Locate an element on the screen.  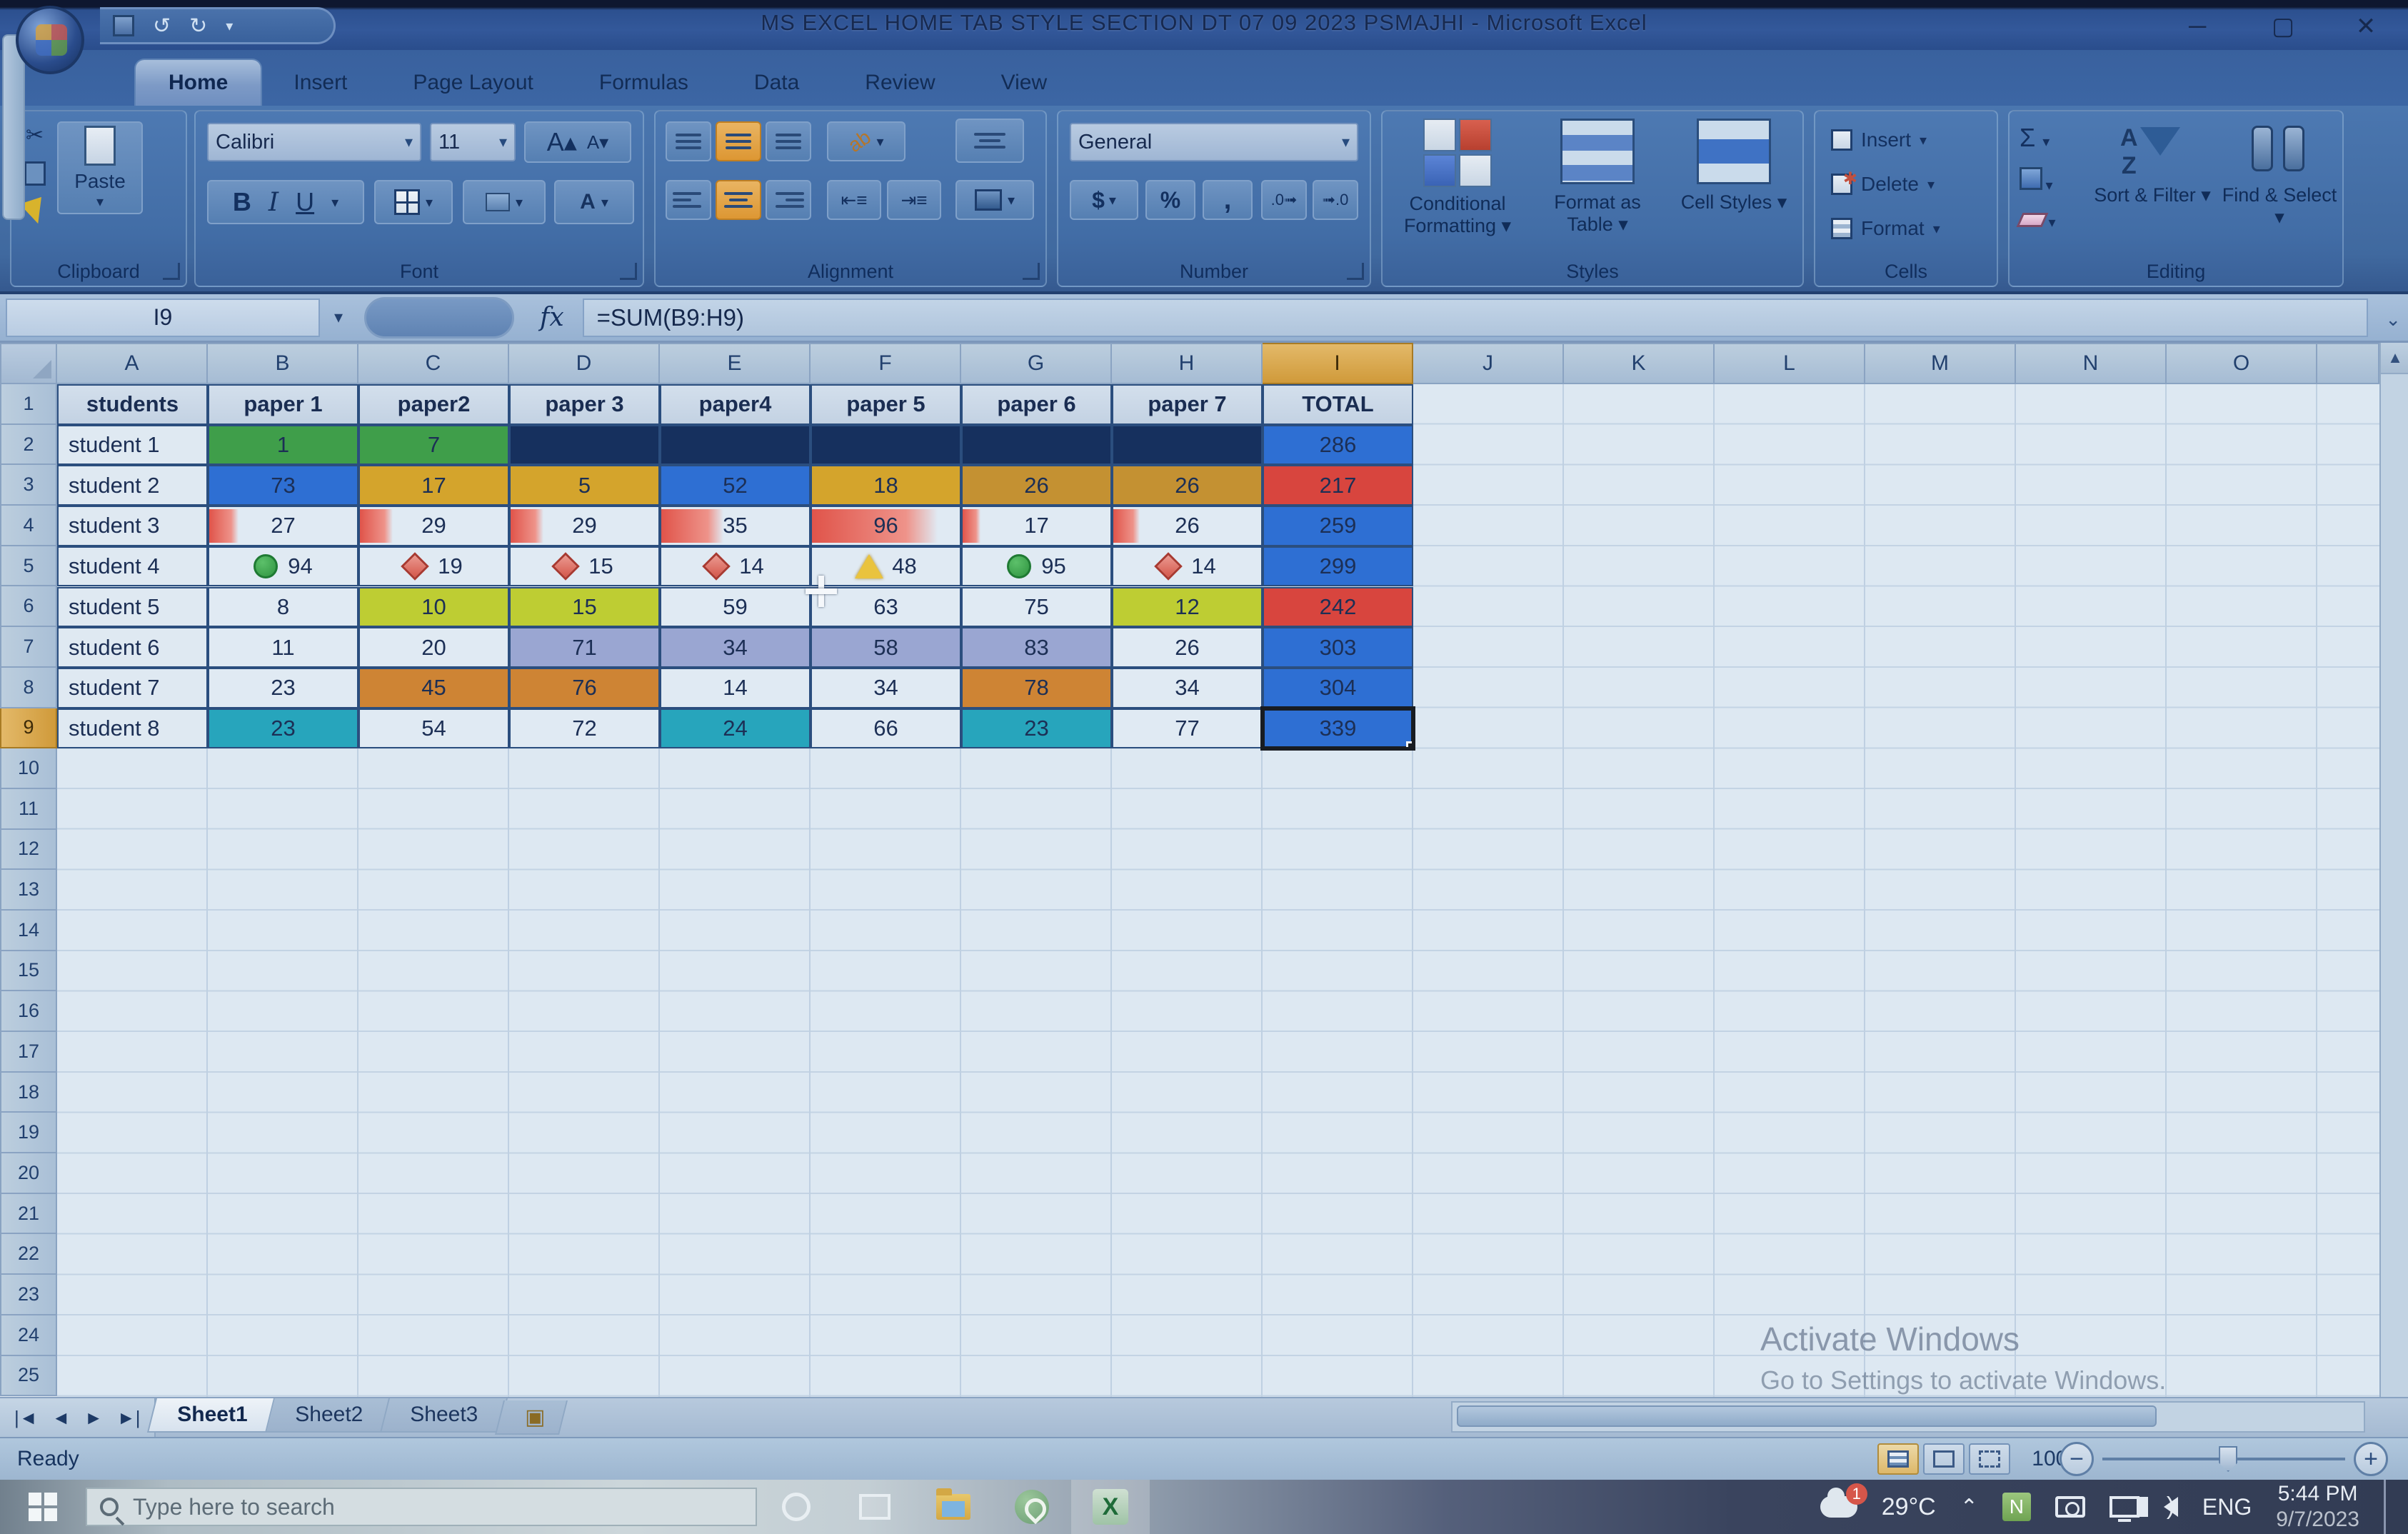
cell-D7: 71 is located at coordinates (585, 648).